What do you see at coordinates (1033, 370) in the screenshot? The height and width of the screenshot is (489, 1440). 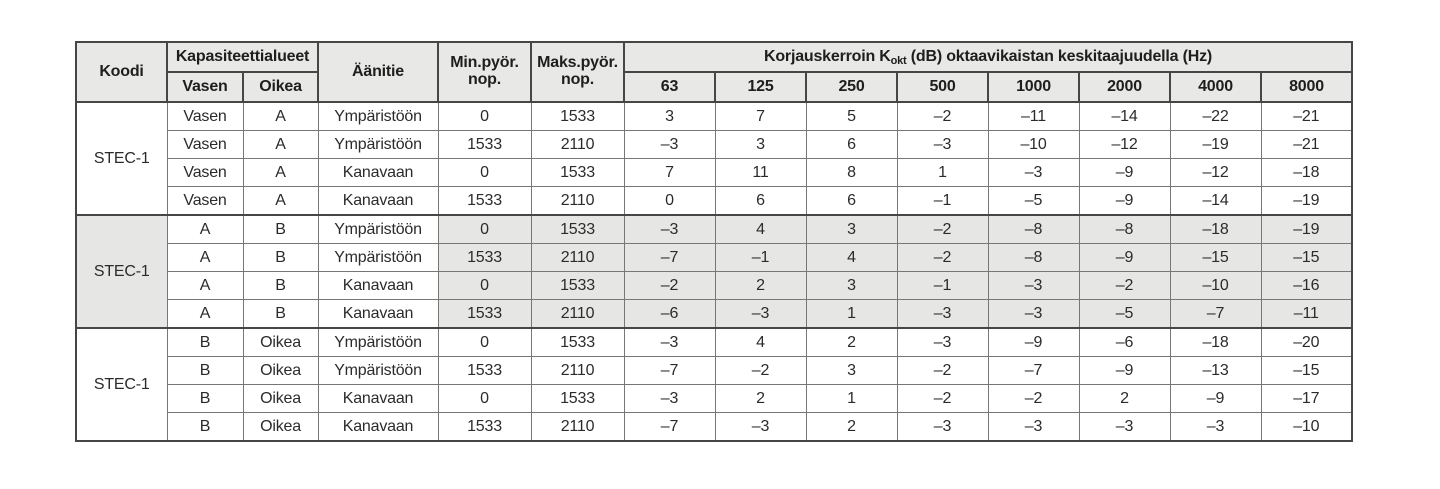 I see `k-value-cell-1000: –7` at bounding box center [1033, 370].